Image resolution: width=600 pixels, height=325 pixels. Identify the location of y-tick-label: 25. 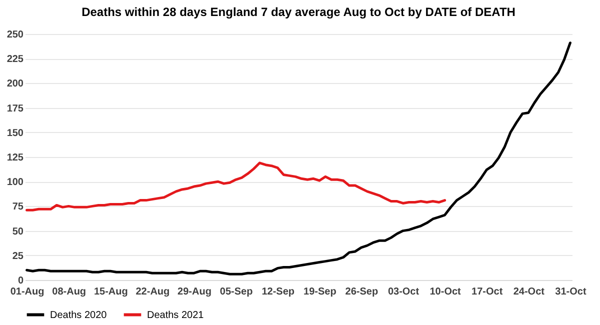
(18, 256).